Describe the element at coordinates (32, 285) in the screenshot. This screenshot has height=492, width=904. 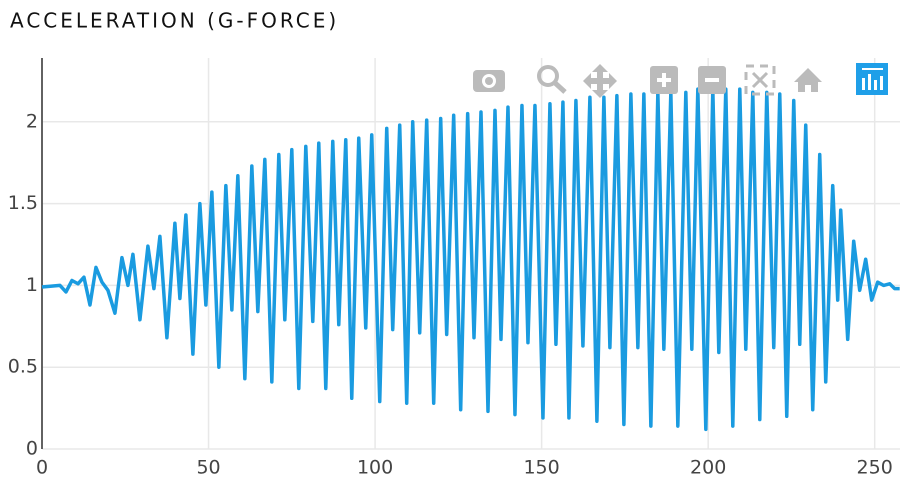
I see `y-tick-label: 1` at that location.